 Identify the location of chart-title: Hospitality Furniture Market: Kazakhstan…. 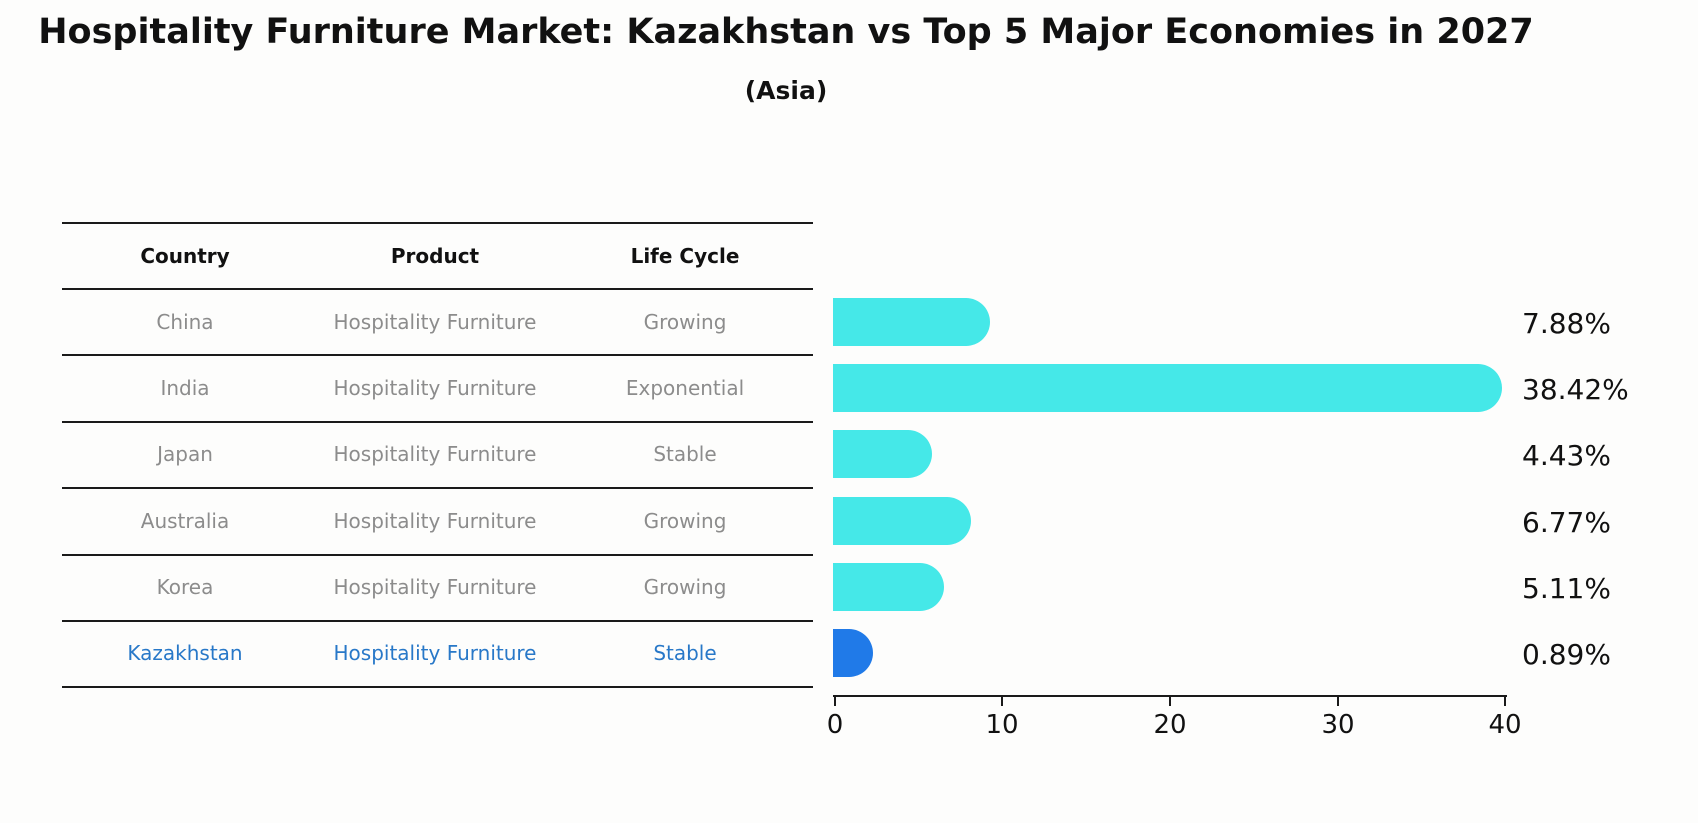
(786, 32).